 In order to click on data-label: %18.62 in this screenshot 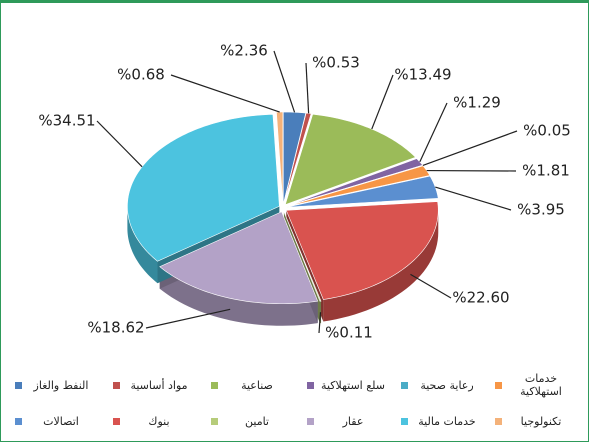, I will do `click(115, 328)`.